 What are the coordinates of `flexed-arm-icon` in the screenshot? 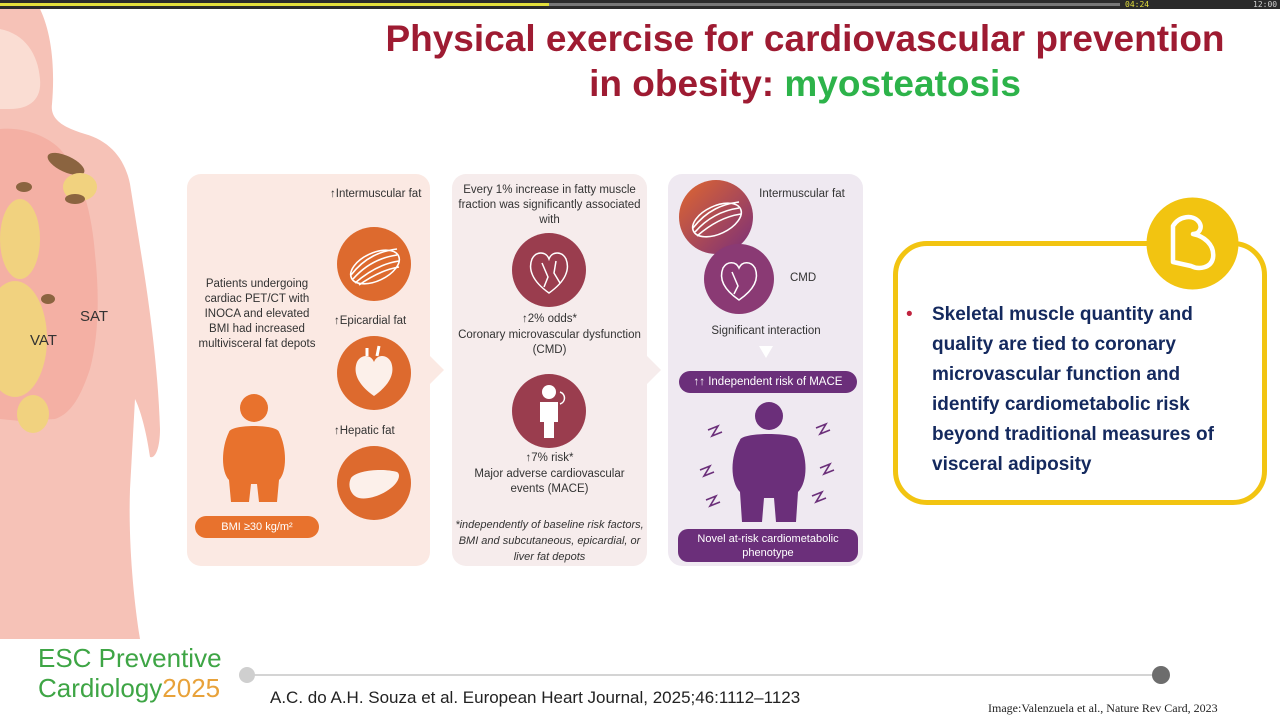 It's located at (1192, 243).